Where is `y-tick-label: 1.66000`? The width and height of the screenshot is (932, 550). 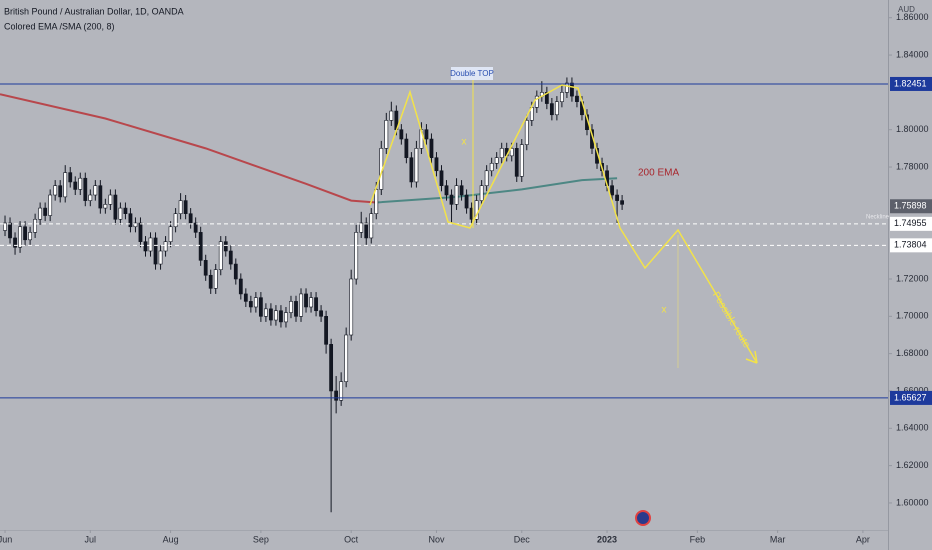
y-tick-label: 1.66000 is located at coordinates (912, 390).